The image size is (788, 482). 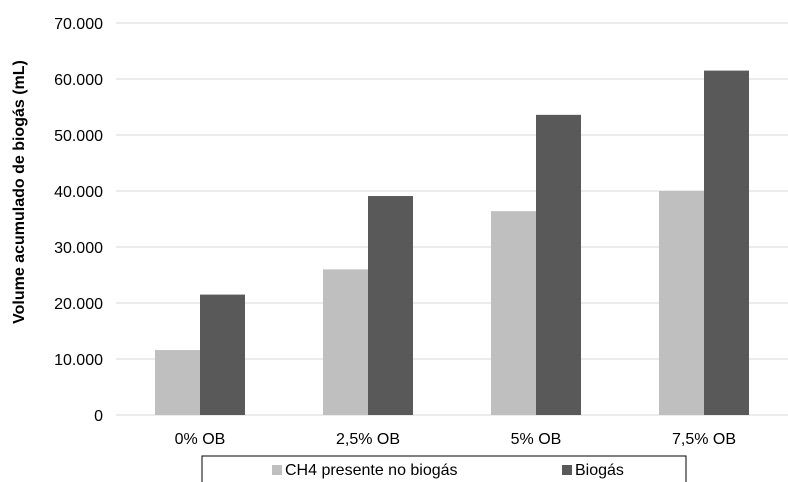 What do you see at coordinates (704, 439) in the screenshot?
I see `x-tick-label: 7,5% OB` at bounding box center [704, 439].